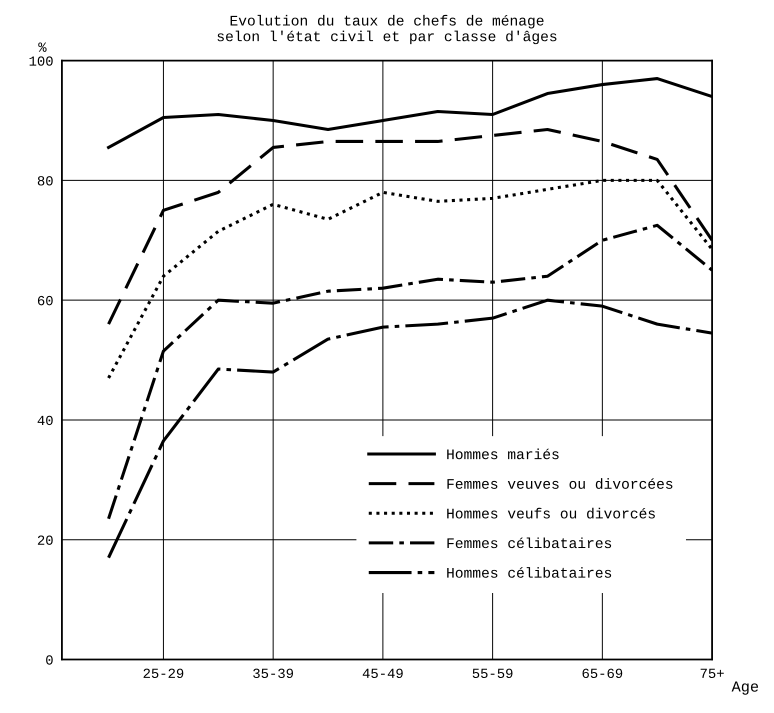 This screenshot has height=713, width=774. I want to click on x-tick-label: 45-49, so click(382, 673).